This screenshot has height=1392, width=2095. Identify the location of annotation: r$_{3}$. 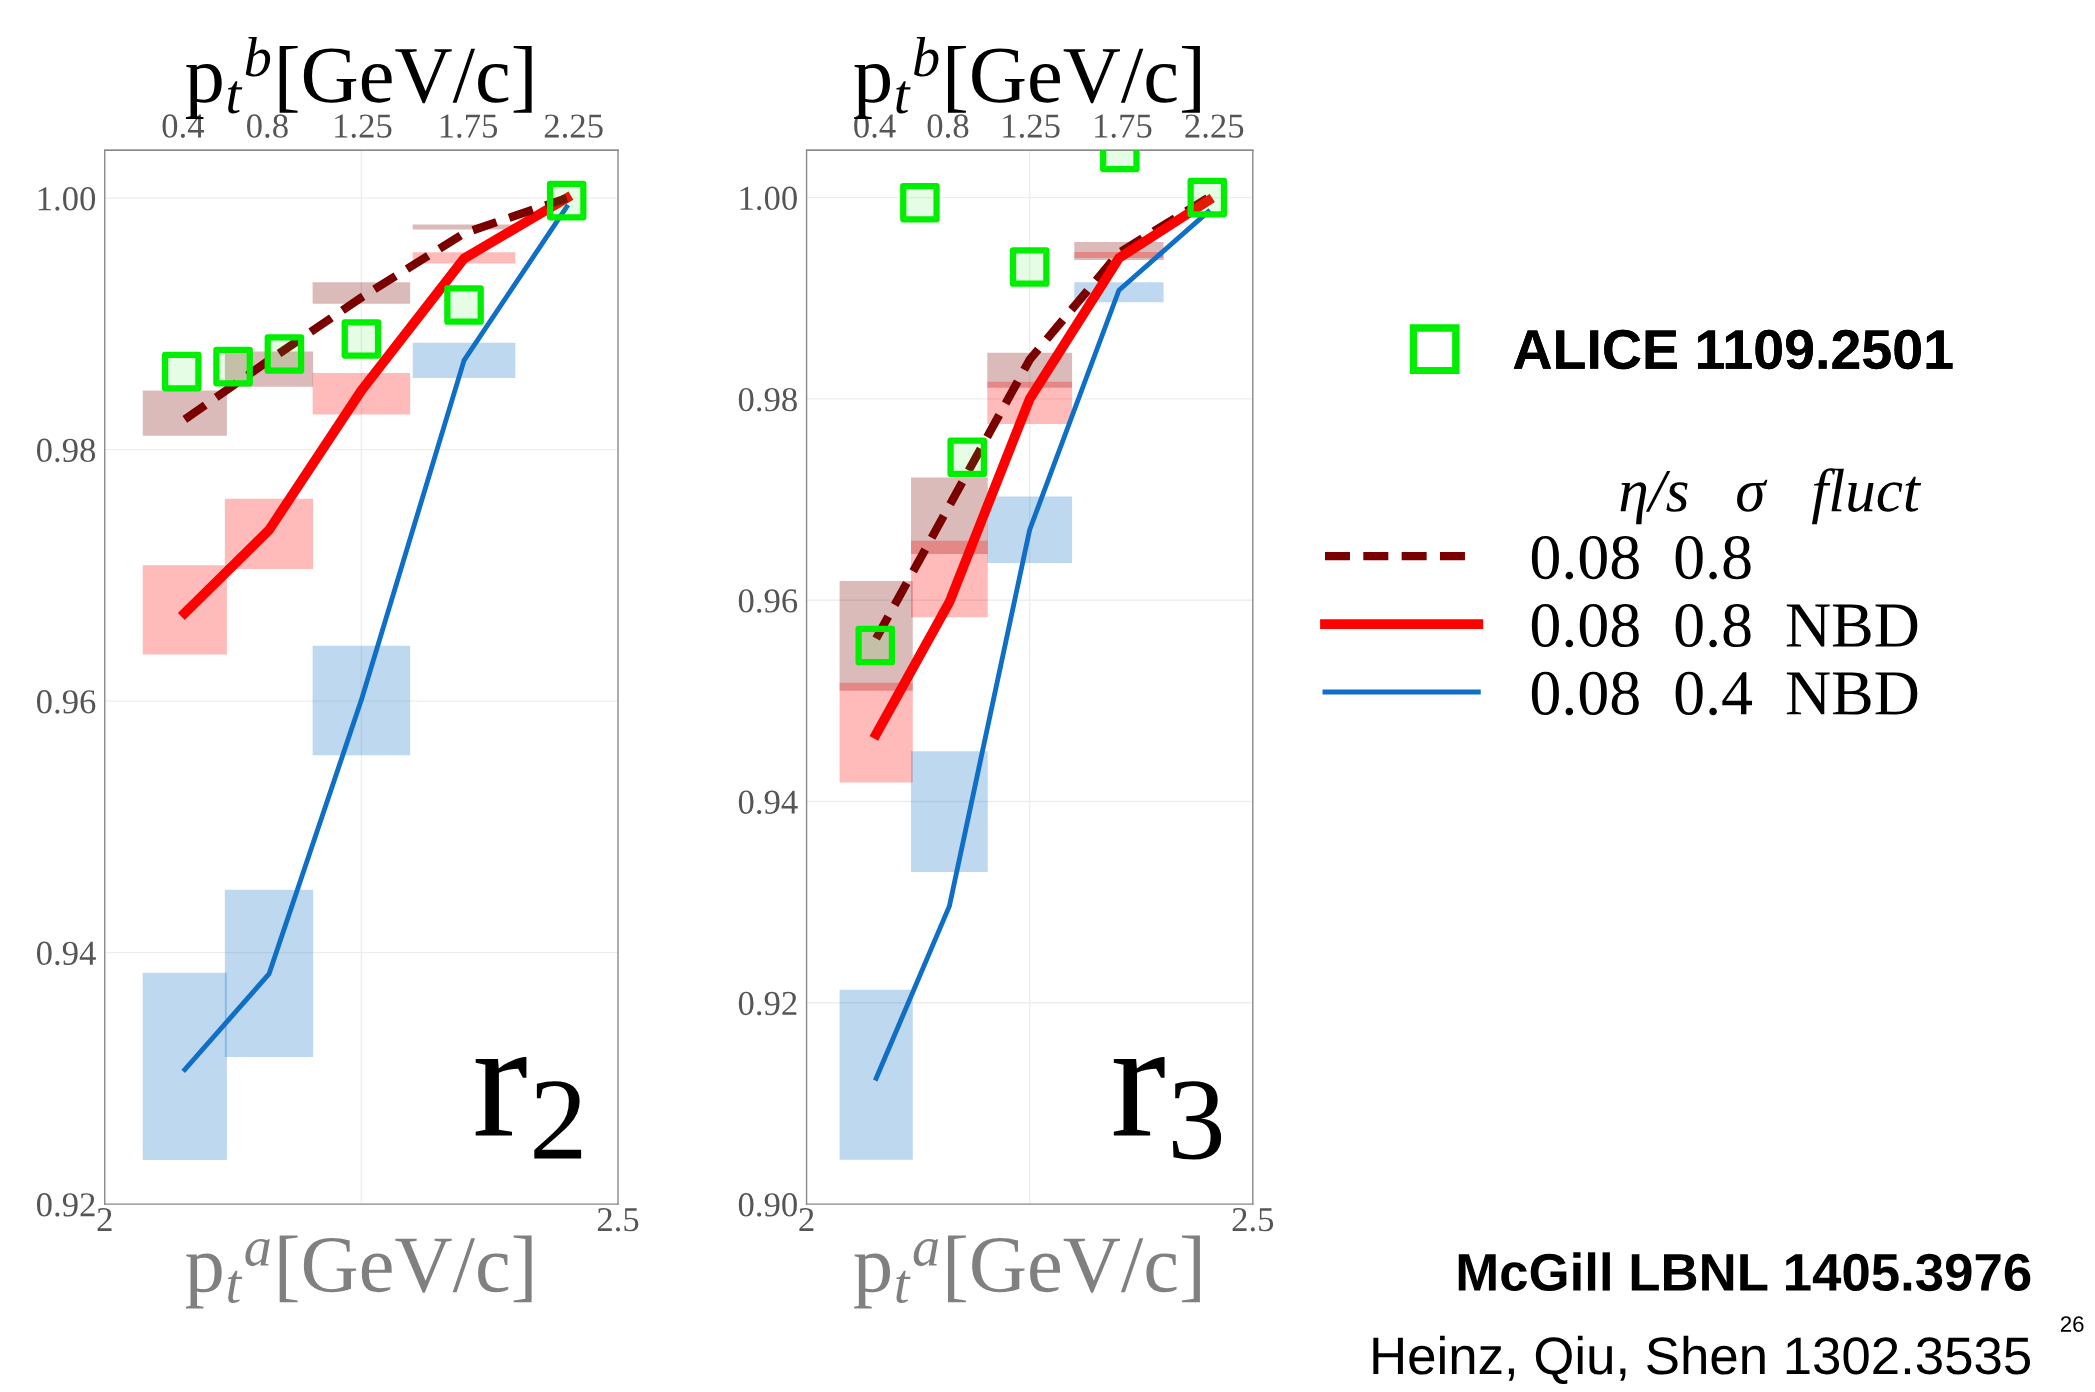
(1167, 1108).